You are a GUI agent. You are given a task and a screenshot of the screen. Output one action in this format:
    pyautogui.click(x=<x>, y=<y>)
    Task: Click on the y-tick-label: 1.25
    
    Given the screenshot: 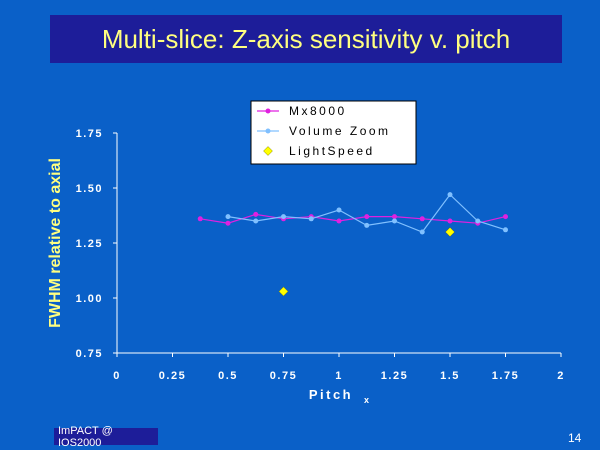 What is the action you would take?
    pyautogui.click(x=89, y=244)
    